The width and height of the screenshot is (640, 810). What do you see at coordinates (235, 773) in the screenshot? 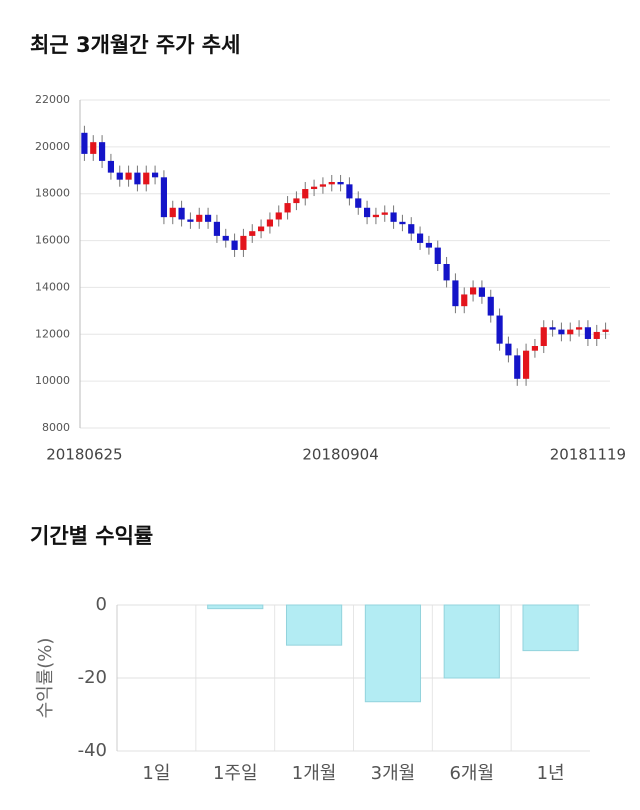
I see `x-tick-label: 1주일` at bounding box center [235, 773].